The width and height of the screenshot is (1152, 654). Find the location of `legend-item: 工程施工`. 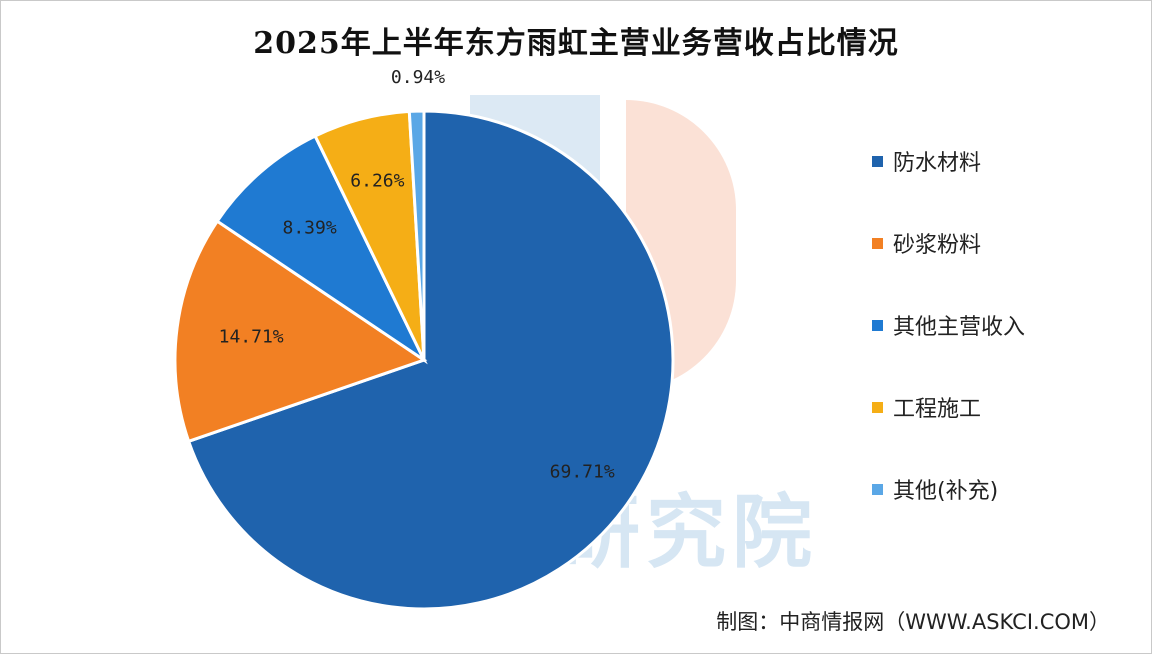

legend-item: 工程施工 is located at coordinates (1002, 407).